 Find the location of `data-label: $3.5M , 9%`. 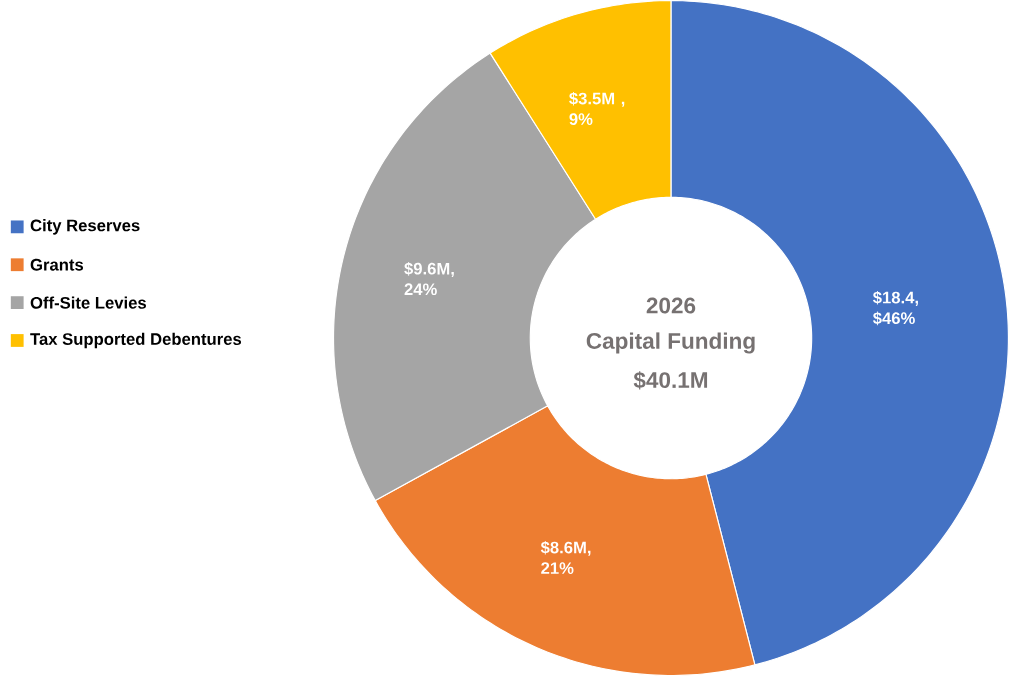

data-label: $3.5M , 9% is located at coordinates (597, 108).